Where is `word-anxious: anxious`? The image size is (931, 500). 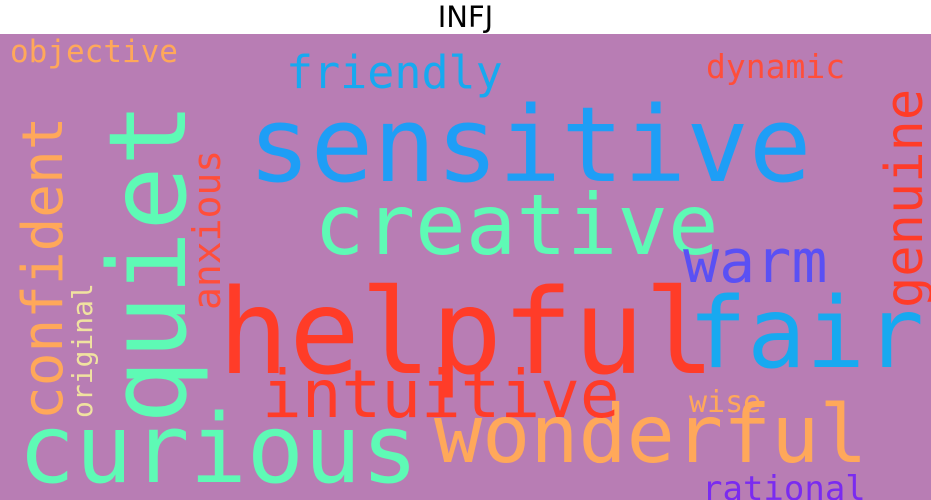 word-anxious: anxious is located at coordinates (207, 230).